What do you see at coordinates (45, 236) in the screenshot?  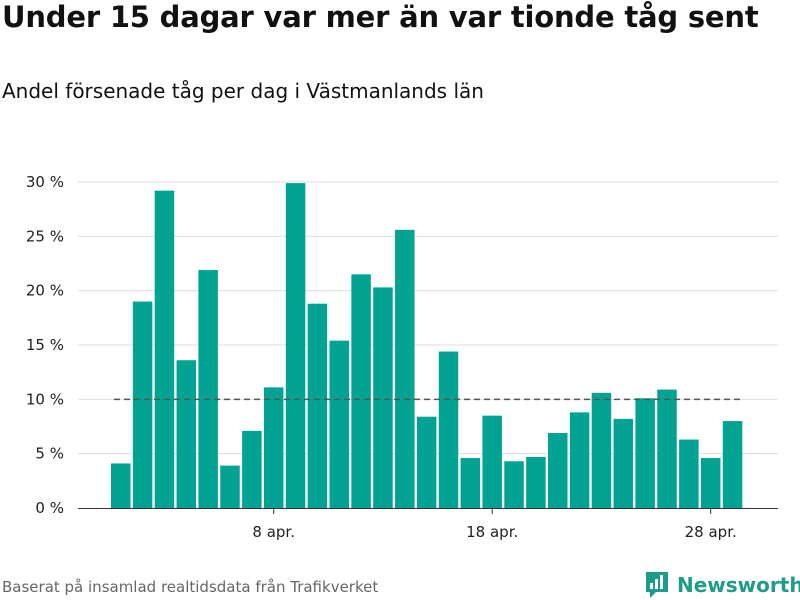 I see `y-tick-label: 25 %` at bounding box center [45, 236].